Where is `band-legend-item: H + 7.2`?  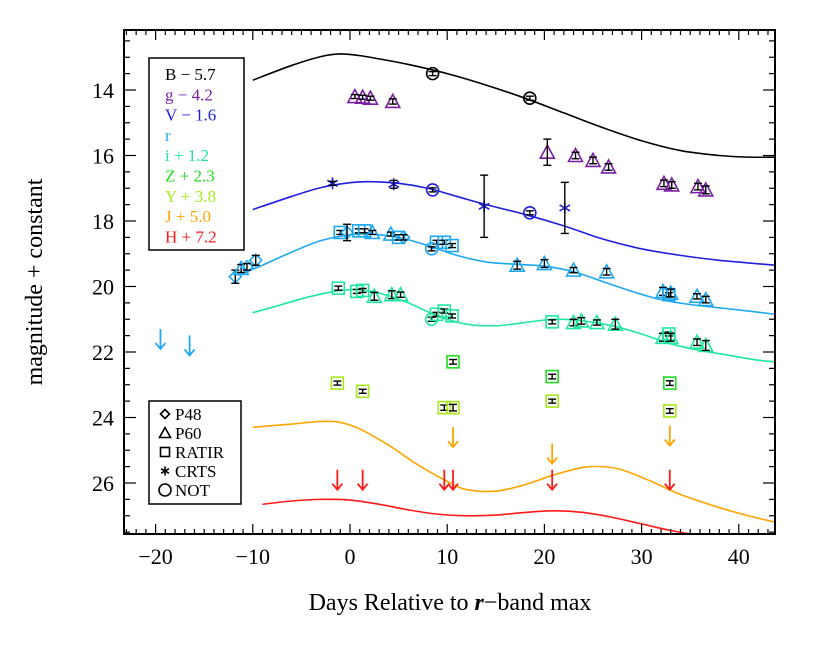
band-legend-item: H + 7.2 is located at coordinates (191, 236).